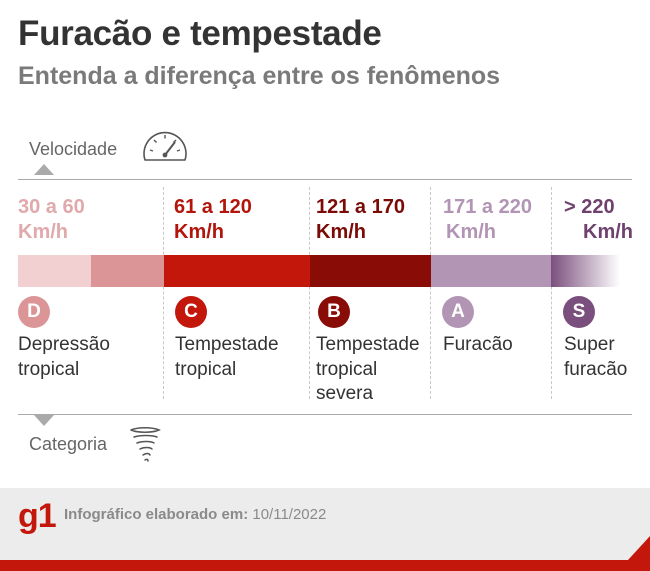 The height and width of the screenshot is (571, 650). I want to click on speed-pointer, so click(44, 169).